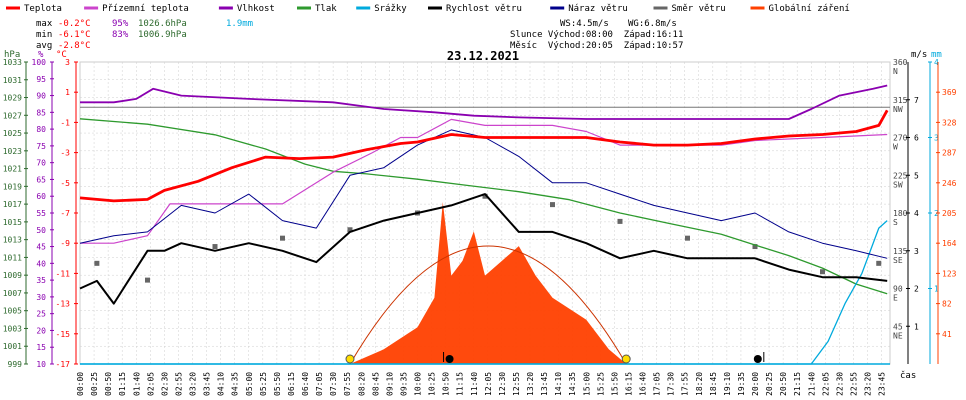 This screenshot has width=966, height=400. I want to click on wind-tick: 3, so click(916, 251).